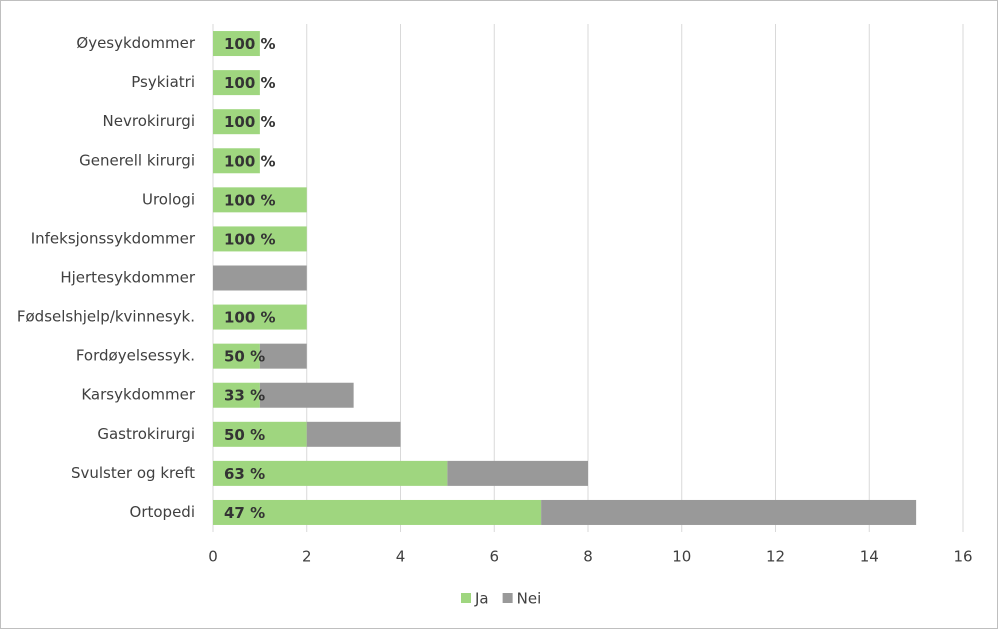 This screenshot has height=629, width=998. Describe the element at coordinates (244, 396) in the screenshot. I see `data-label: 33 %` at that location.